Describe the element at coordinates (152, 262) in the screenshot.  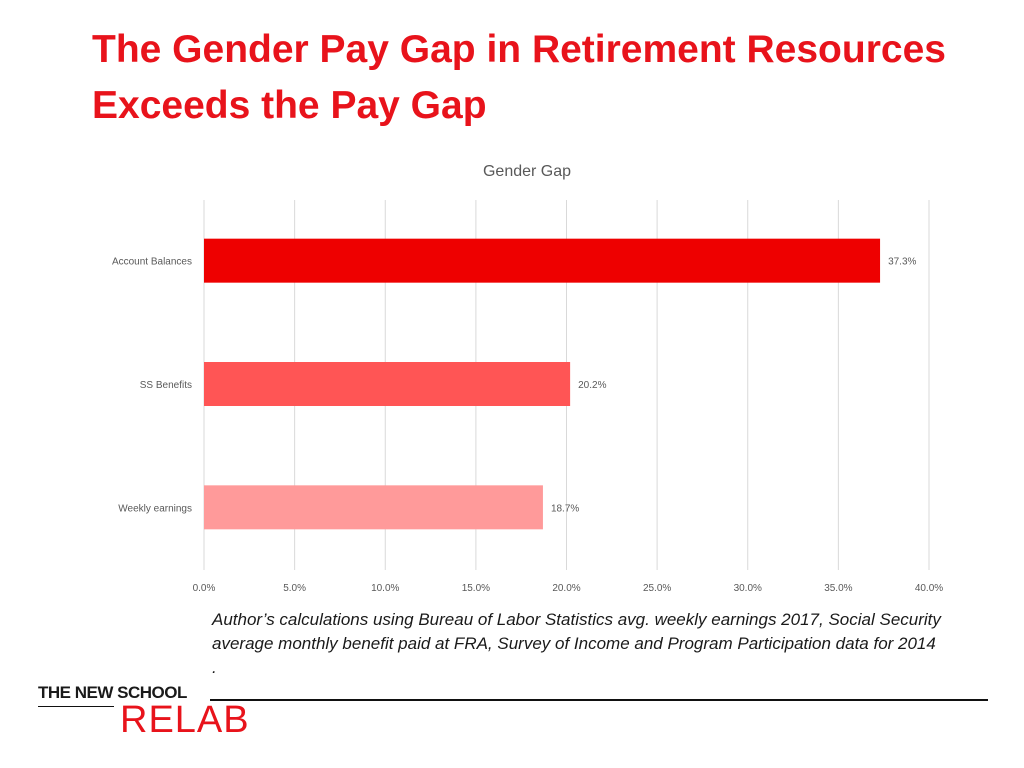
I see `y-category-label: Account Balances` at that location.